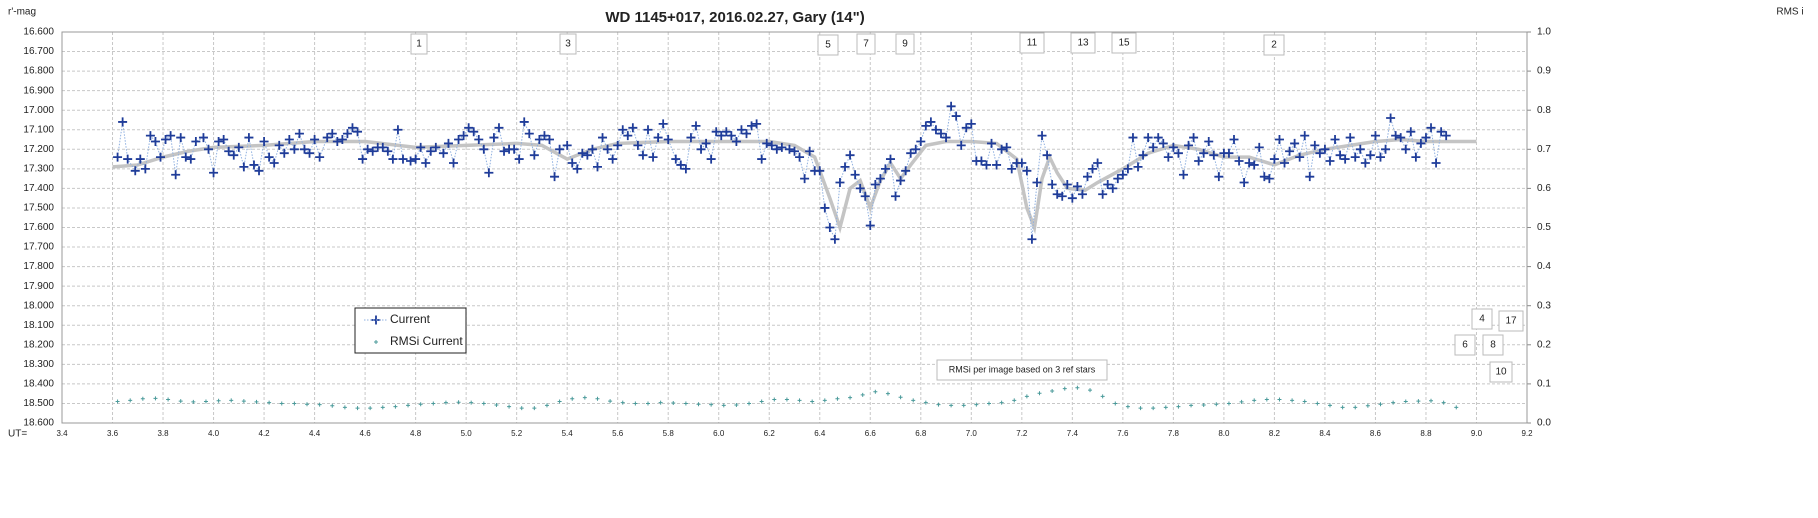 The image size is (1818, 518). Describe the element at coordinates (38, 266) in the screenshot. I see `y-tick-label: 17.800` at that location.